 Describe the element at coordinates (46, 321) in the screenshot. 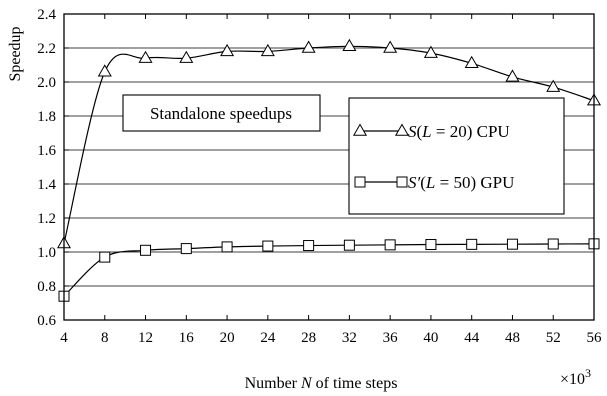

I see `y-tick-label: 0.6` at that location.